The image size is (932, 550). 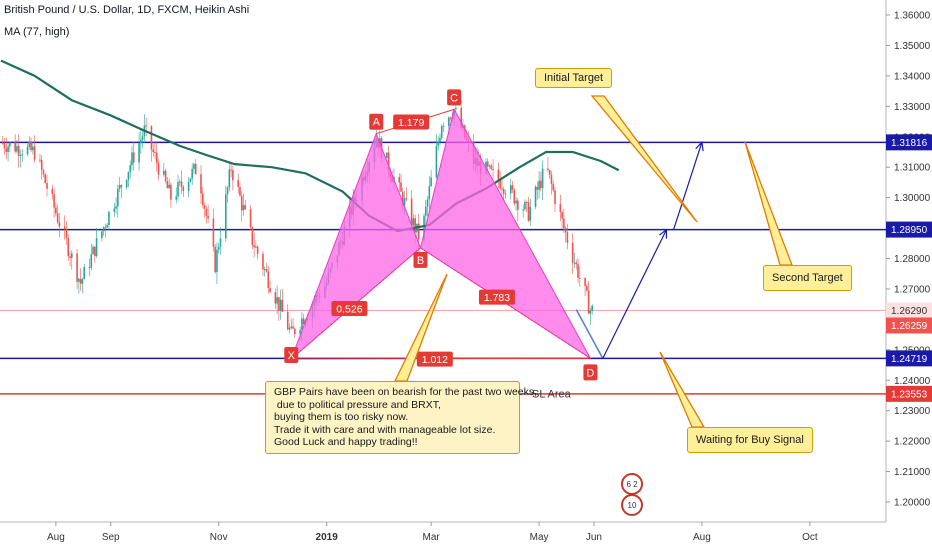 What do you see at coordinates (912, 168) in the screenshot?
I see `y-tick-label: 1.31000` at bounding box center [912, 168].